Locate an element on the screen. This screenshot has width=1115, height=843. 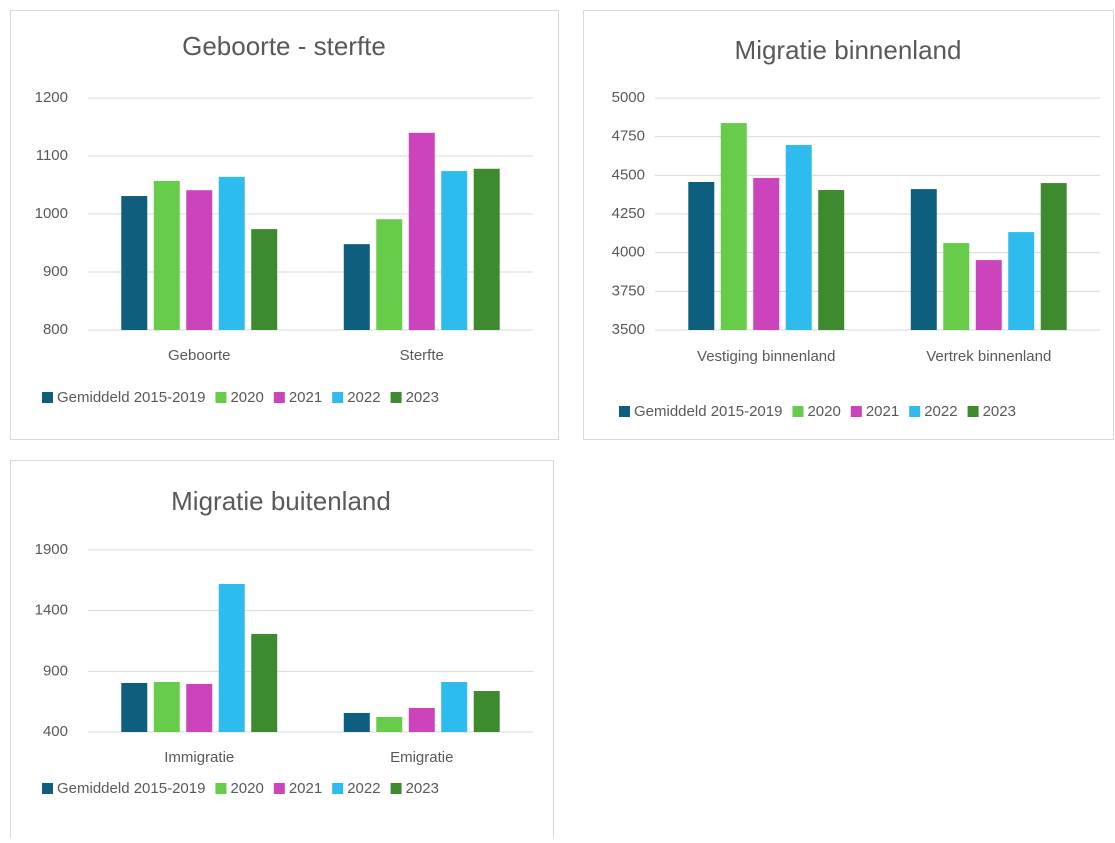
chart-title: Migratie buitenland is located at coordinates (281, 501).